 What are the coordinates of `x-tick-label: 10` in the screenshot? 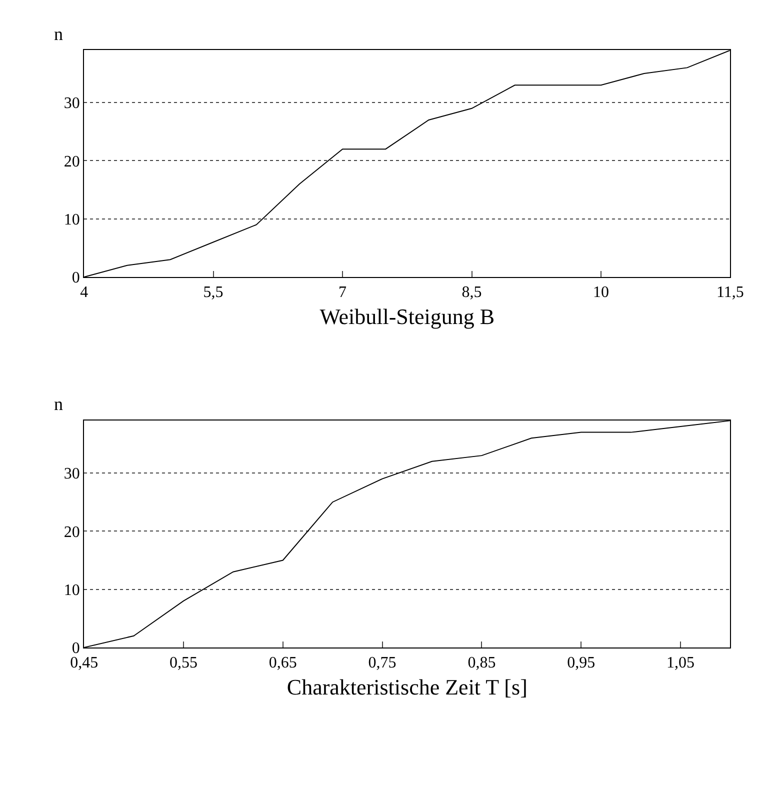 It's located at (600, 293).